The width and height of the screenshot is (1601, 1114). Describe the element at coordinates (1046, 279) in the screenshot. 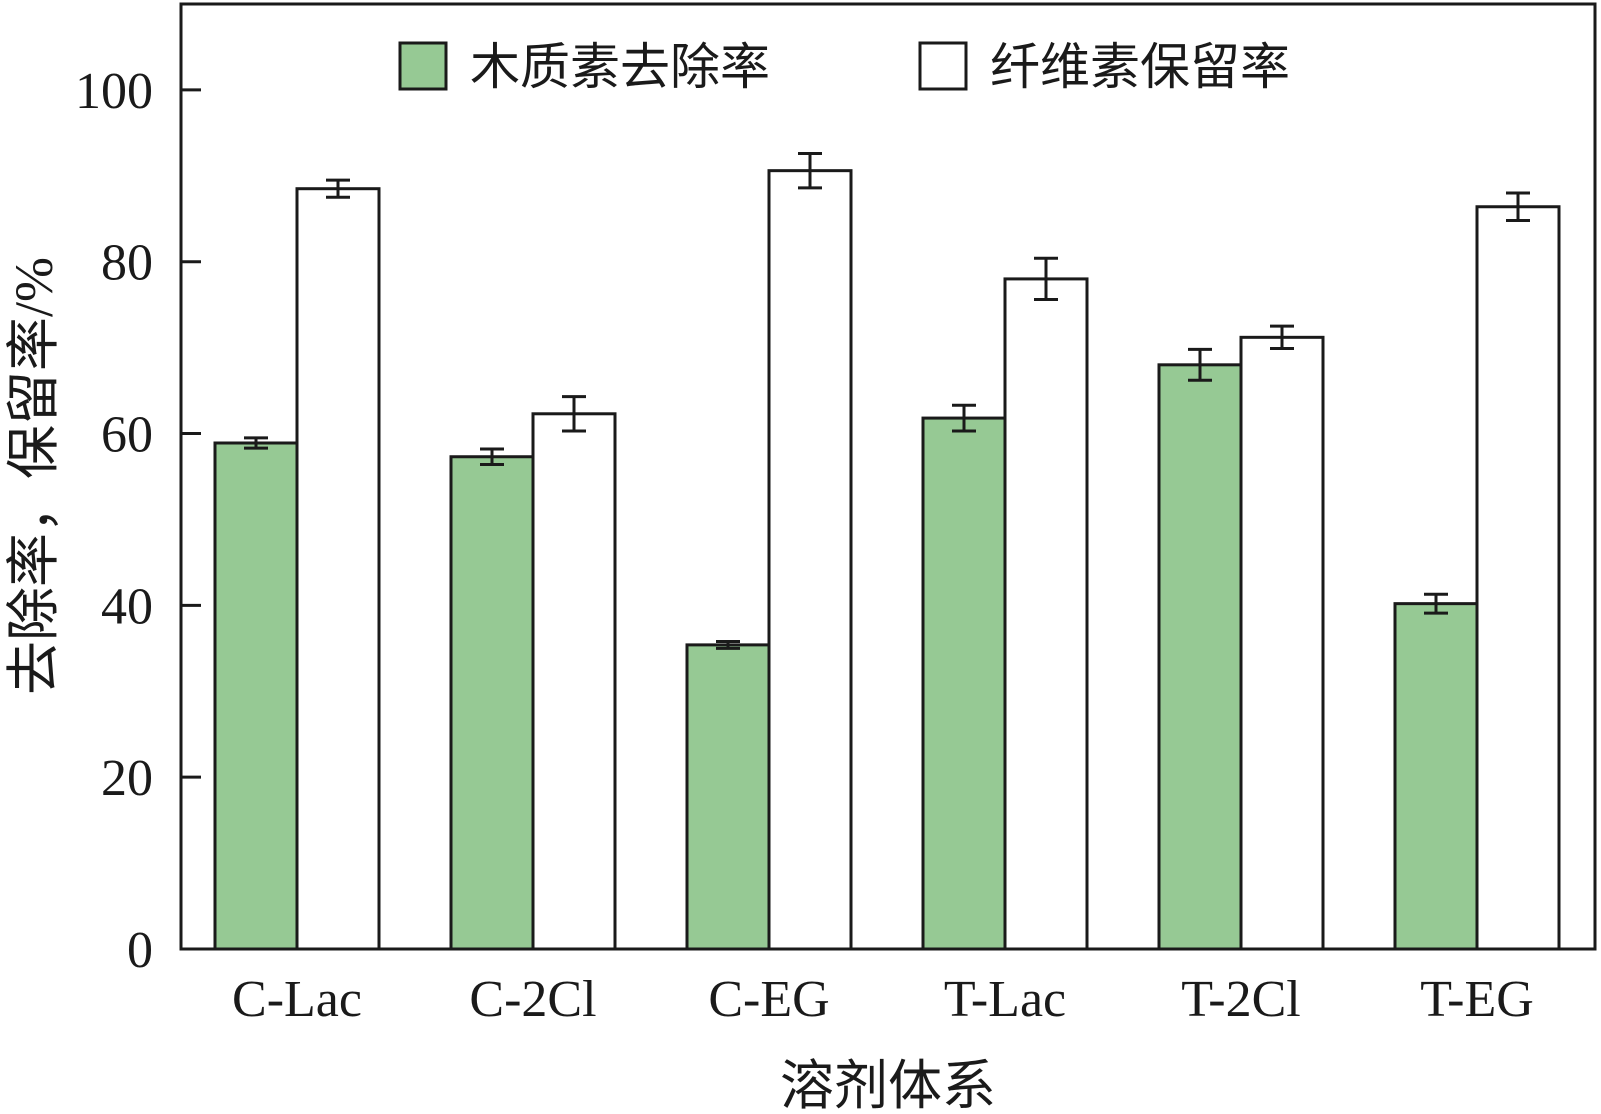

I see `error-bar-cellulose-t-lac` at that location.